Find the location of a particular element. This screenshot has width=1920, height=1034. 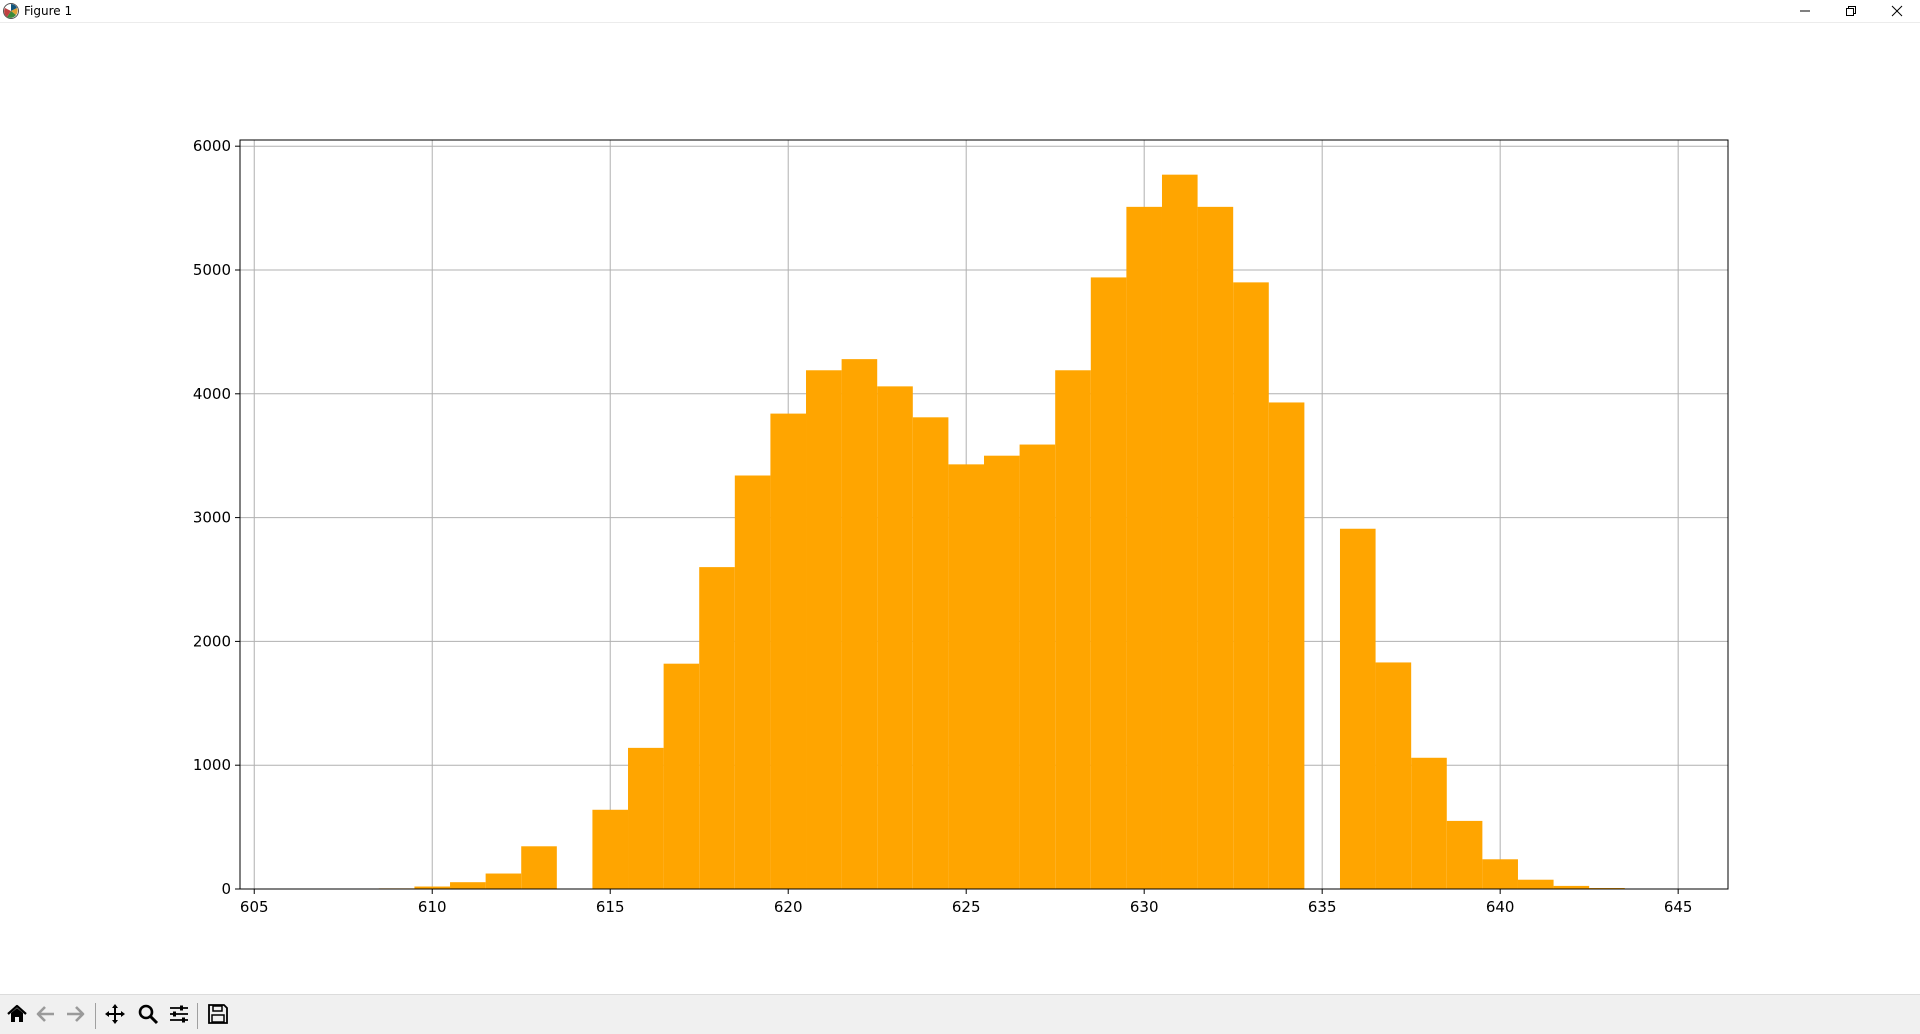

sliders-icon is located at coordinates (179, 1016).